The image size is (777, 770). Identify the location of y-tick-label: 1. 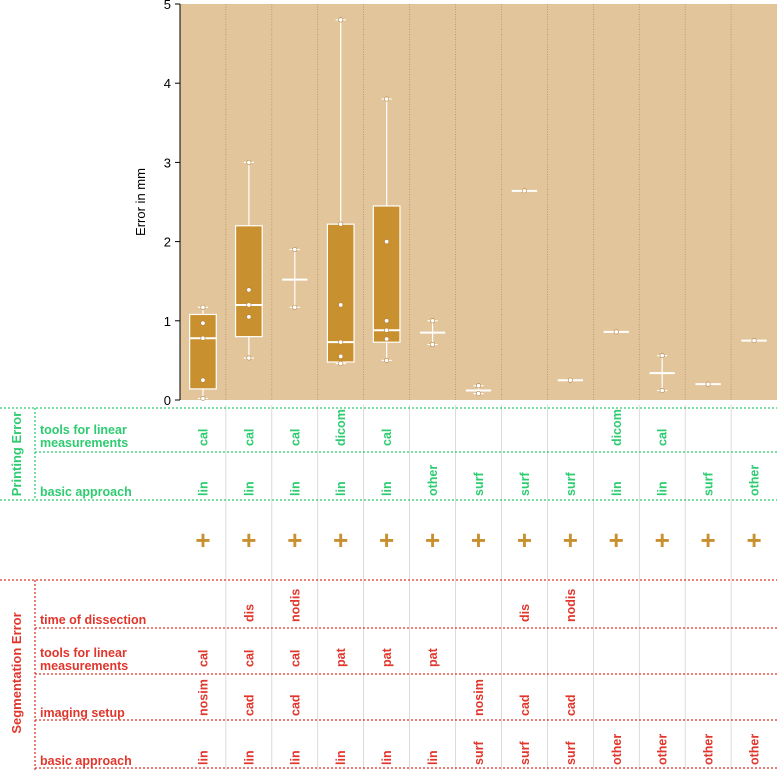
(167, 321).